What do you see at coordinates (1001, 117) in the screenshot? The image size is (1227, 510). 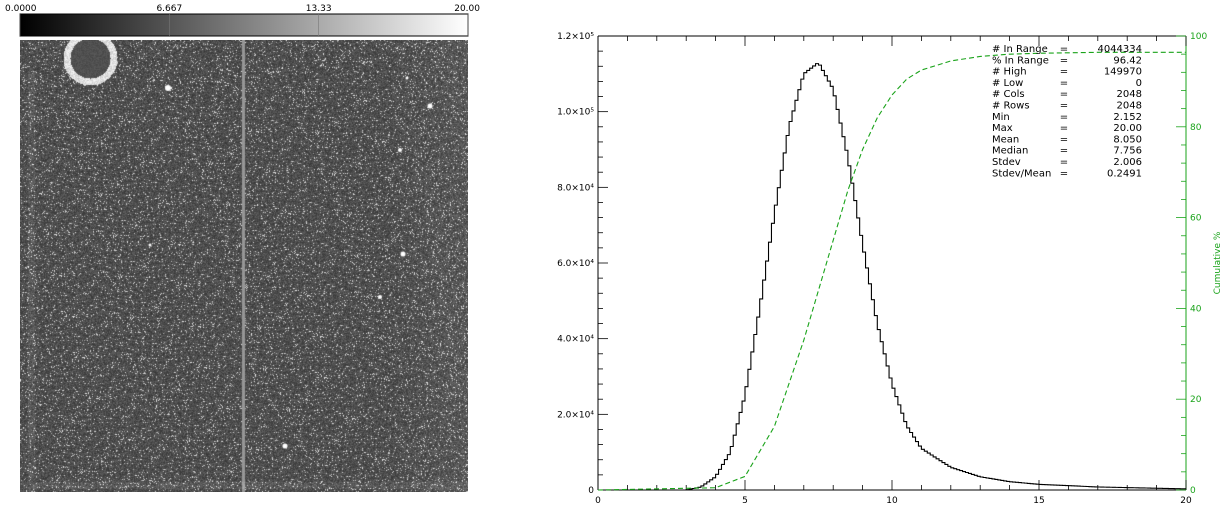 I see `stat-label: Min` at bounding box center [1001, 117].